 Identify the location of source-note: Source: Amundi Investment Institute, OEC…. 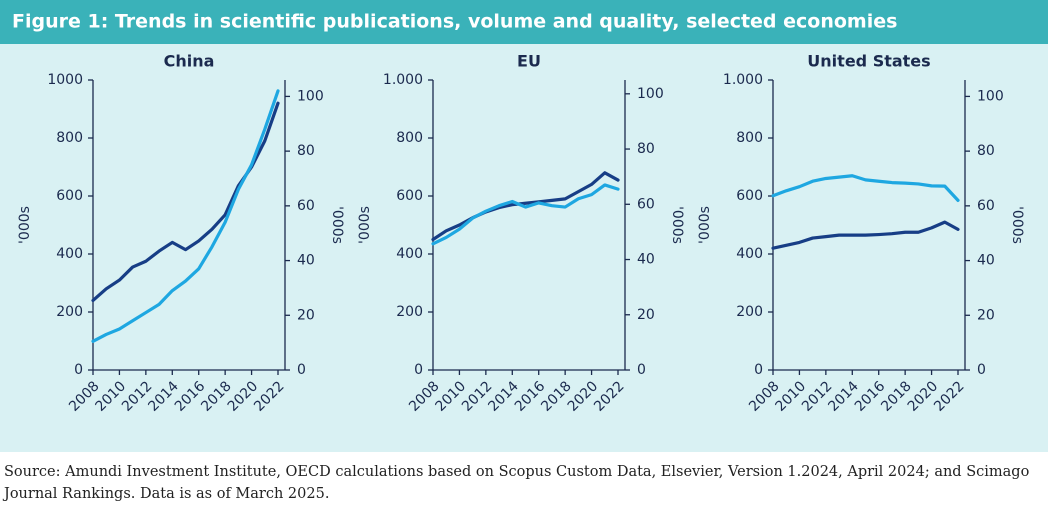
(517, 483).